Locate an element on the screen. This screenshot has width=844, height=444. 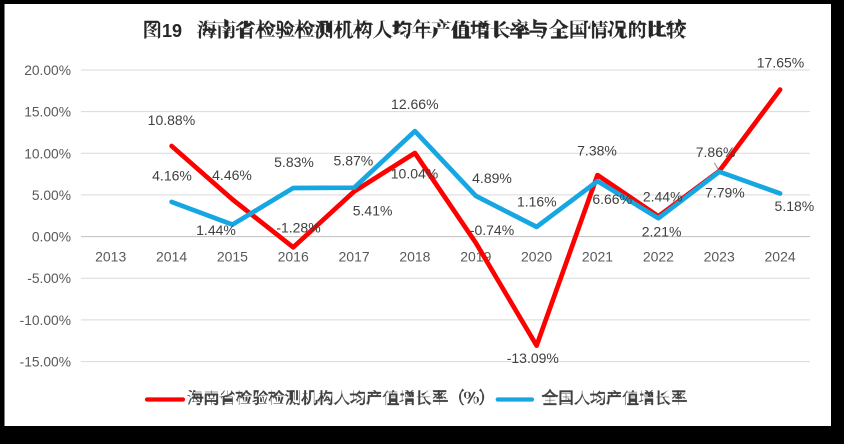
svg-text: -15.00% is located at coordinates (45, 362).